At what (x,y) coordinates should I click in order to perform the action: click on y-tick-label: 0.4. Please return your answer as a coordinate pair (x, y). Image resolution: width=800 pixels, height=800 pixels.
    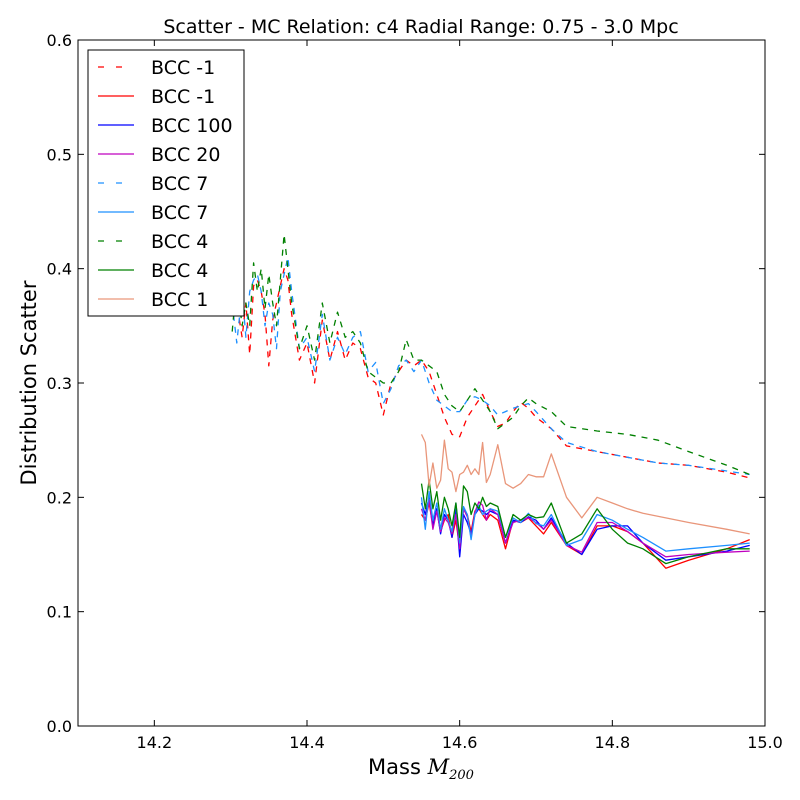
    Looking at the image, I should click on (59, 269).